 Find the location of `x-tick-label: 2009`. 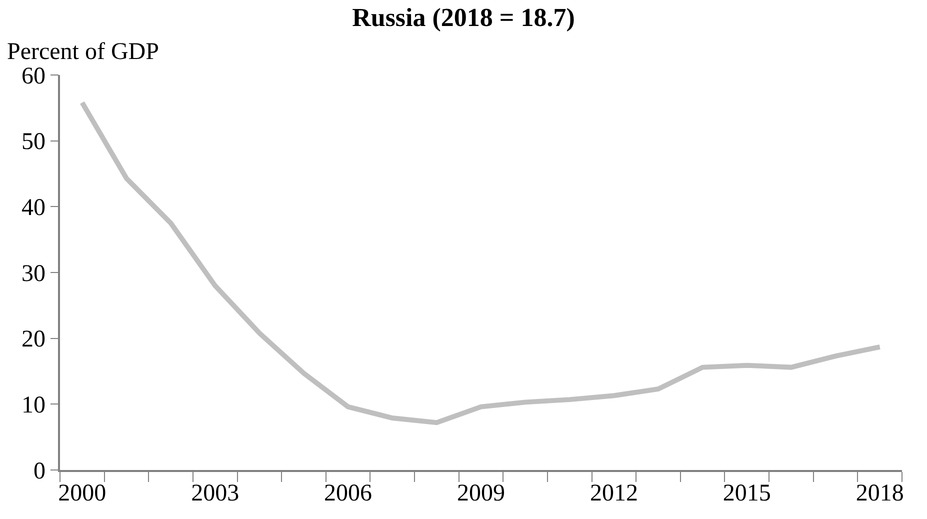

x-tick-label: 2009 is located at coordinates (481, 493).